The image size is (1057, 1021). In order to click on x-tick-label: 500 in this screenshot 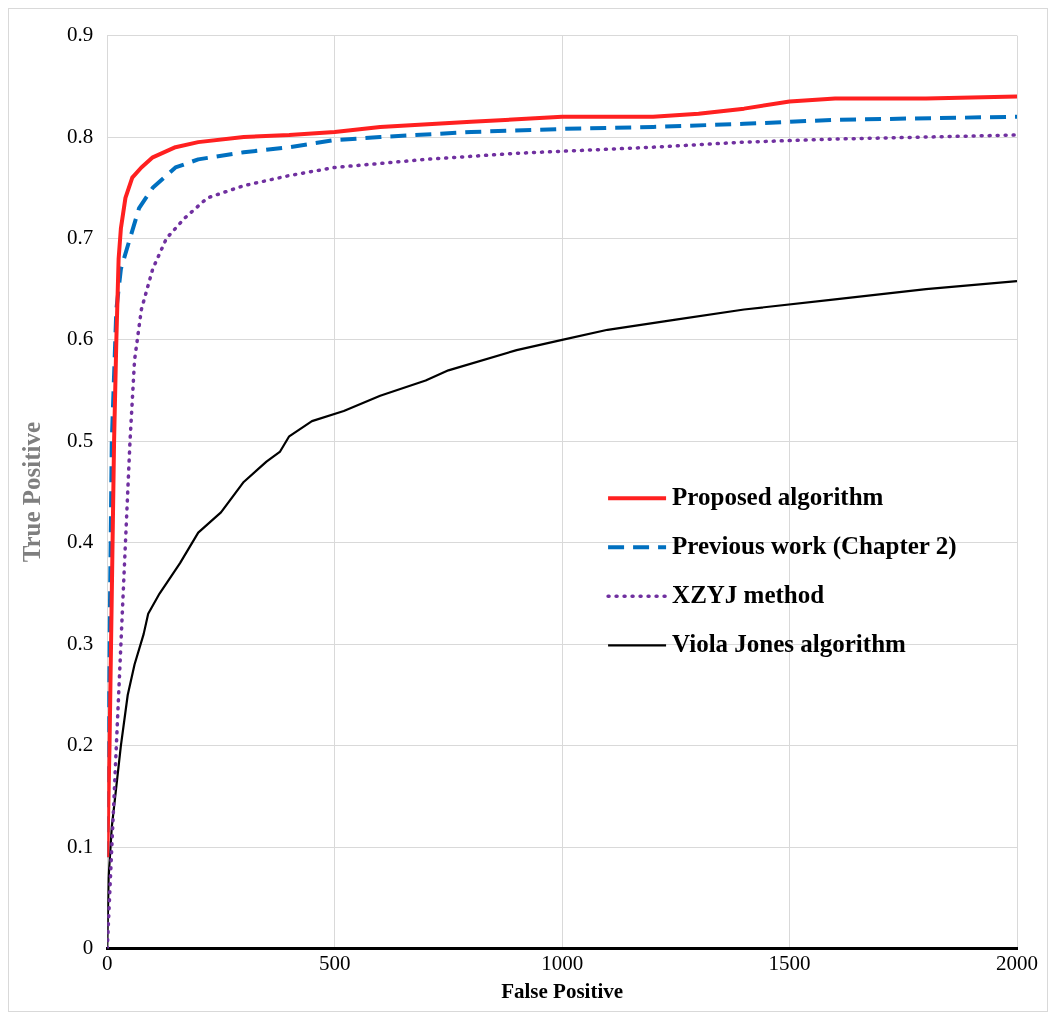, I will do `click(334, 962)`.